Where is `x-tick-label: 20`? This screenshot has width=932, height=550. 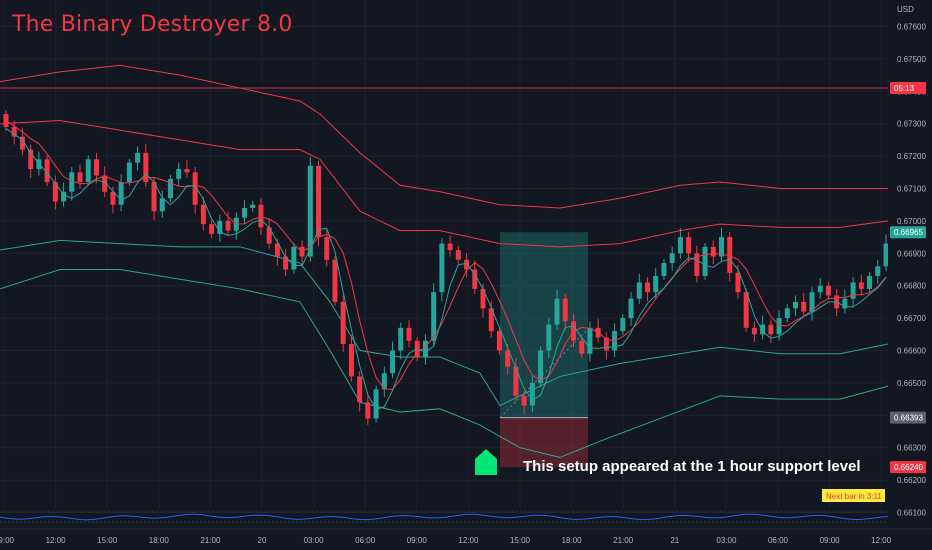 x-tick-label: 20 is located at coordinates (262, 540).